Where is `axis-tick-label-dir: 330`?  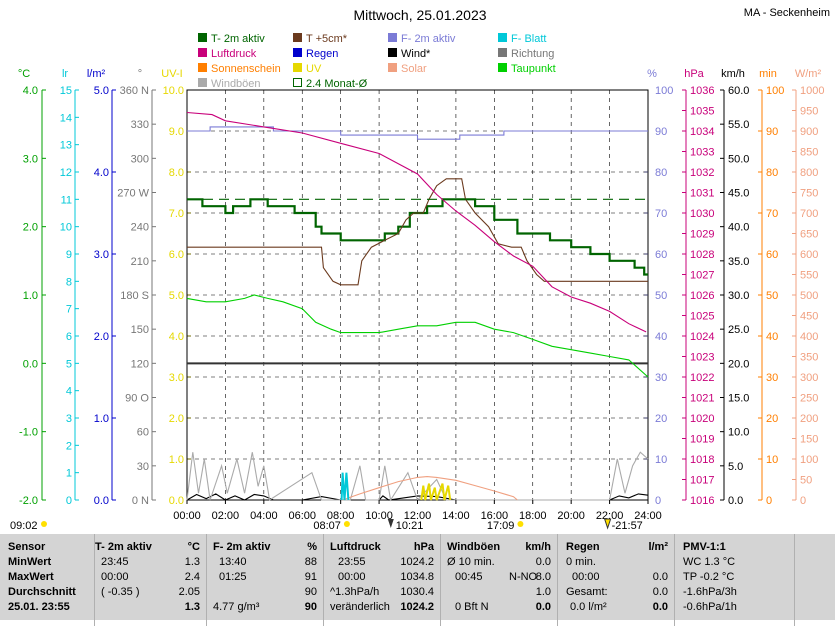
axis-tick-label-dir: 330 is located at coordinates (140, 125).